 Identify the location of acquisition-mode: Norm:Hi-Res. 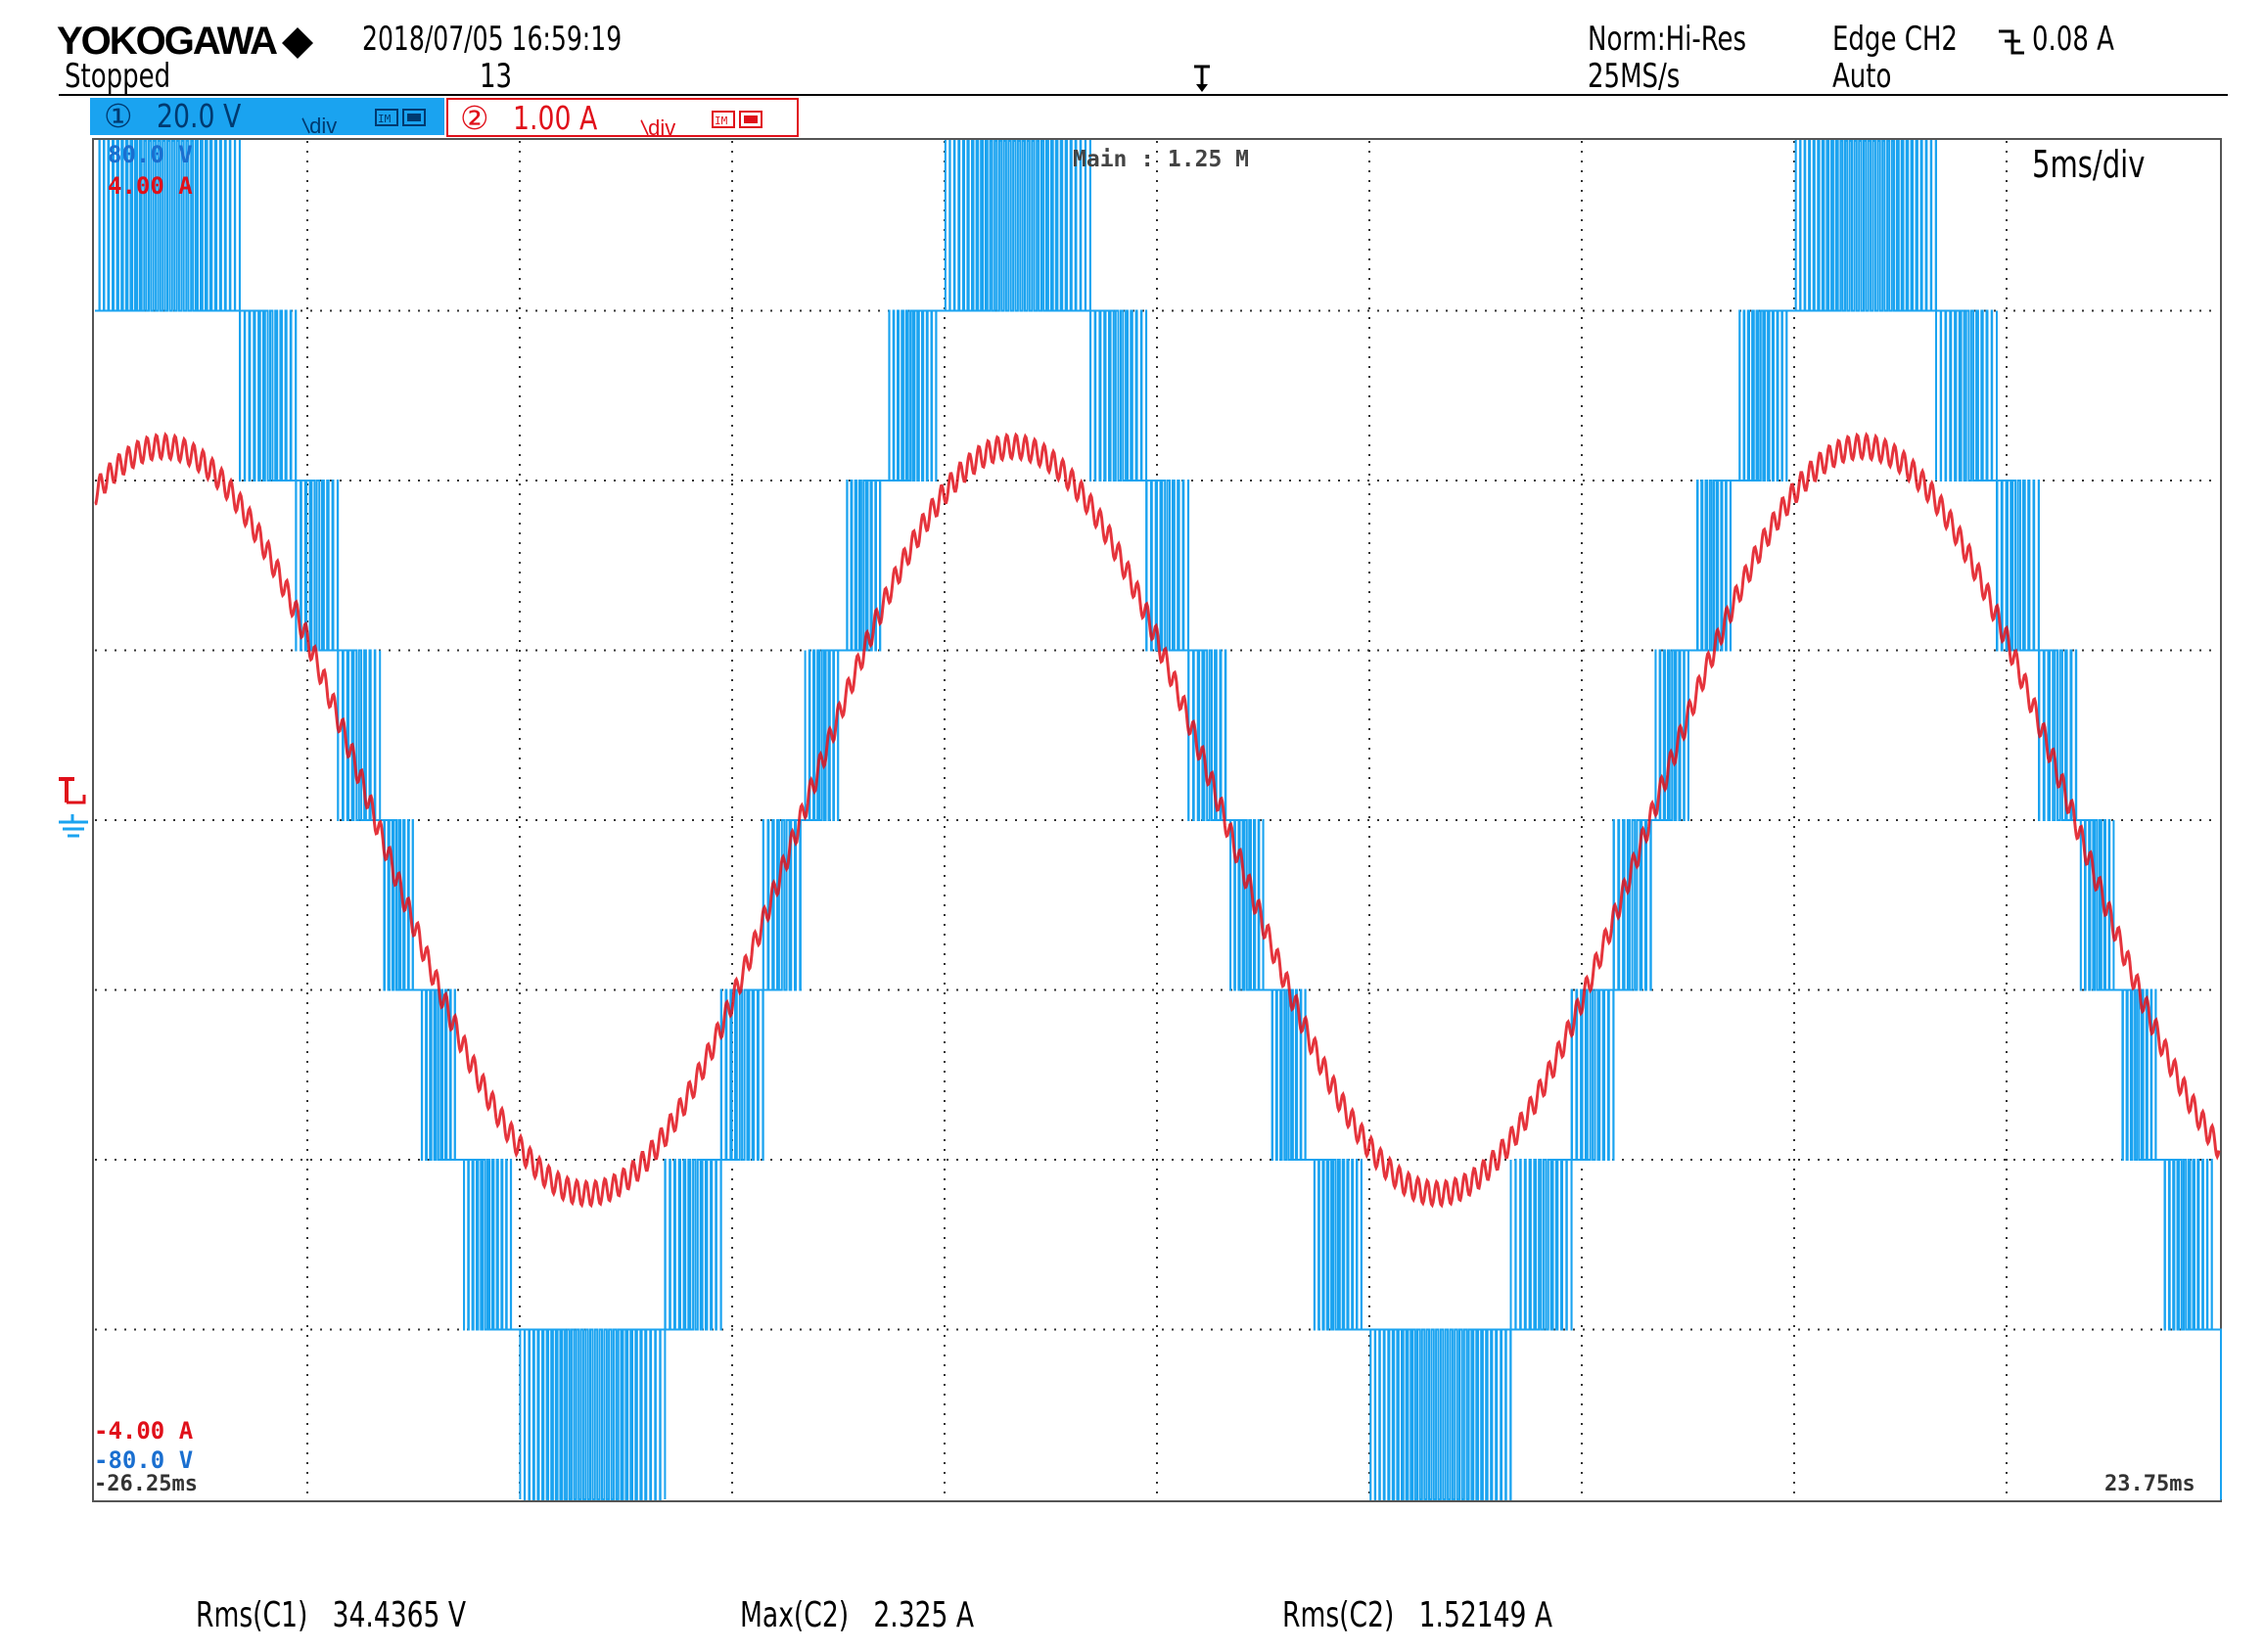
(1667, 39).